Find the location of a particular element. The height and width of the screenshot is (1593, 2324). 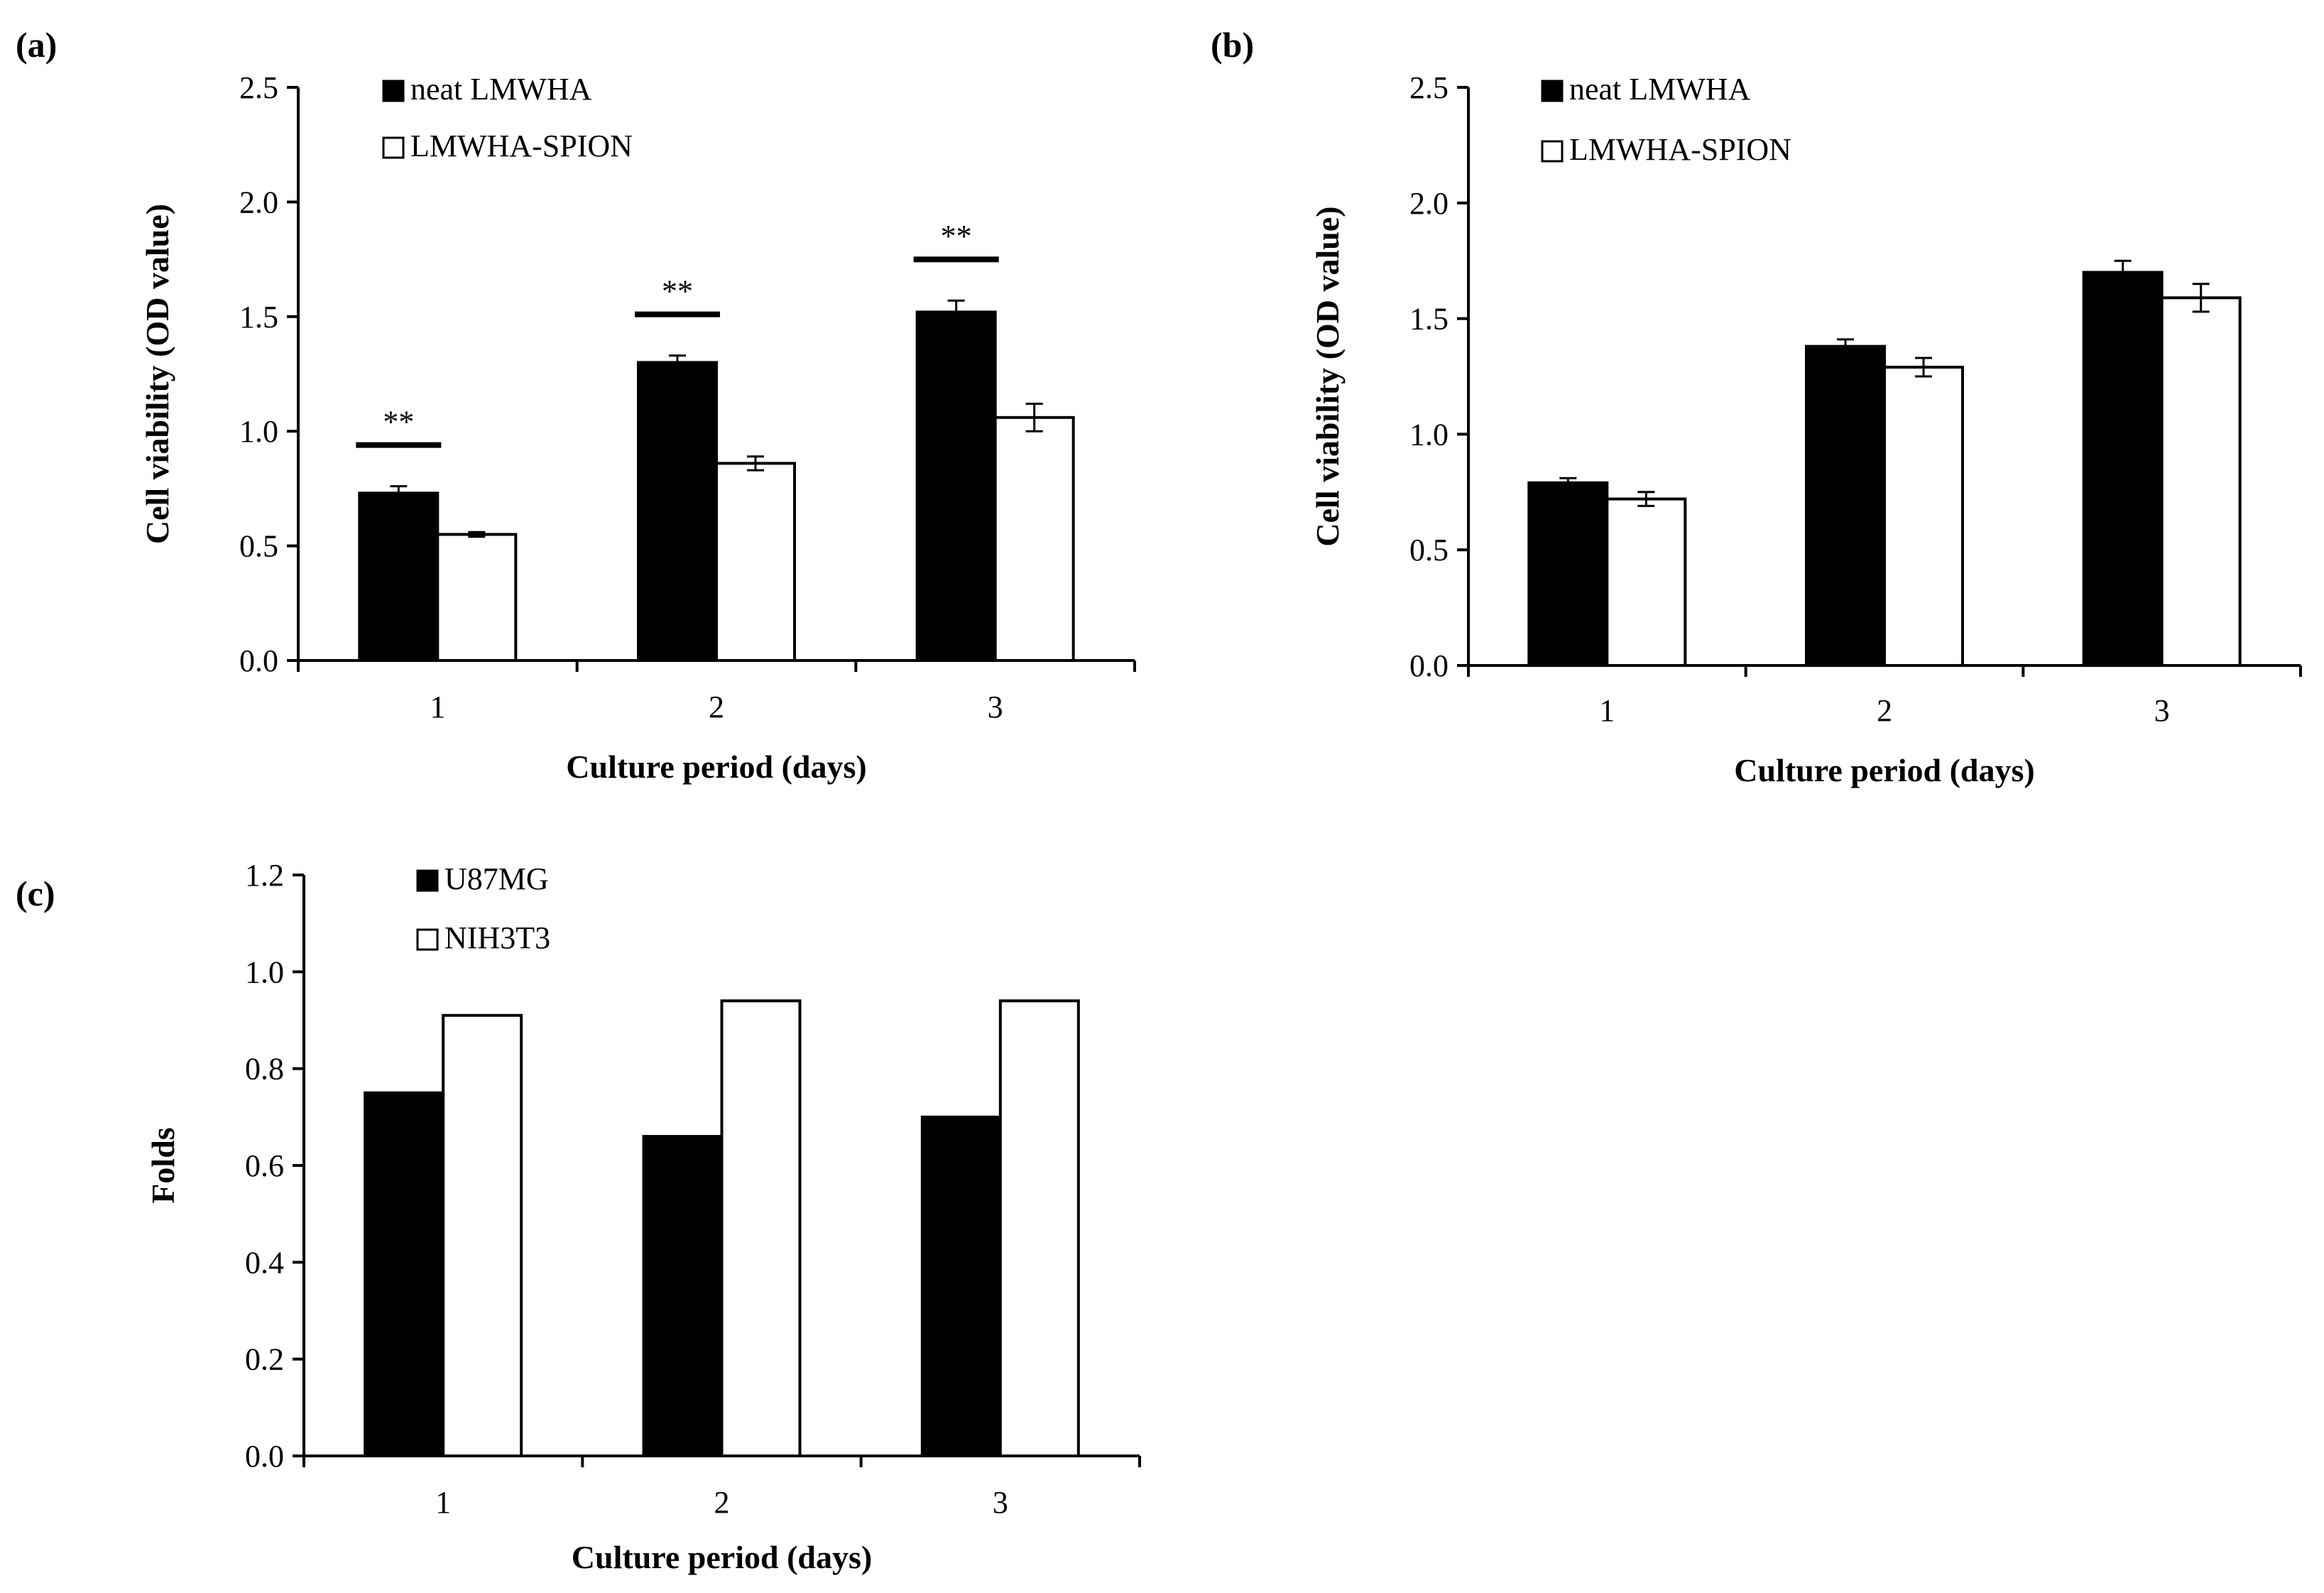

y-tick-label: 0.8 is located at coordinates (264, 1069).